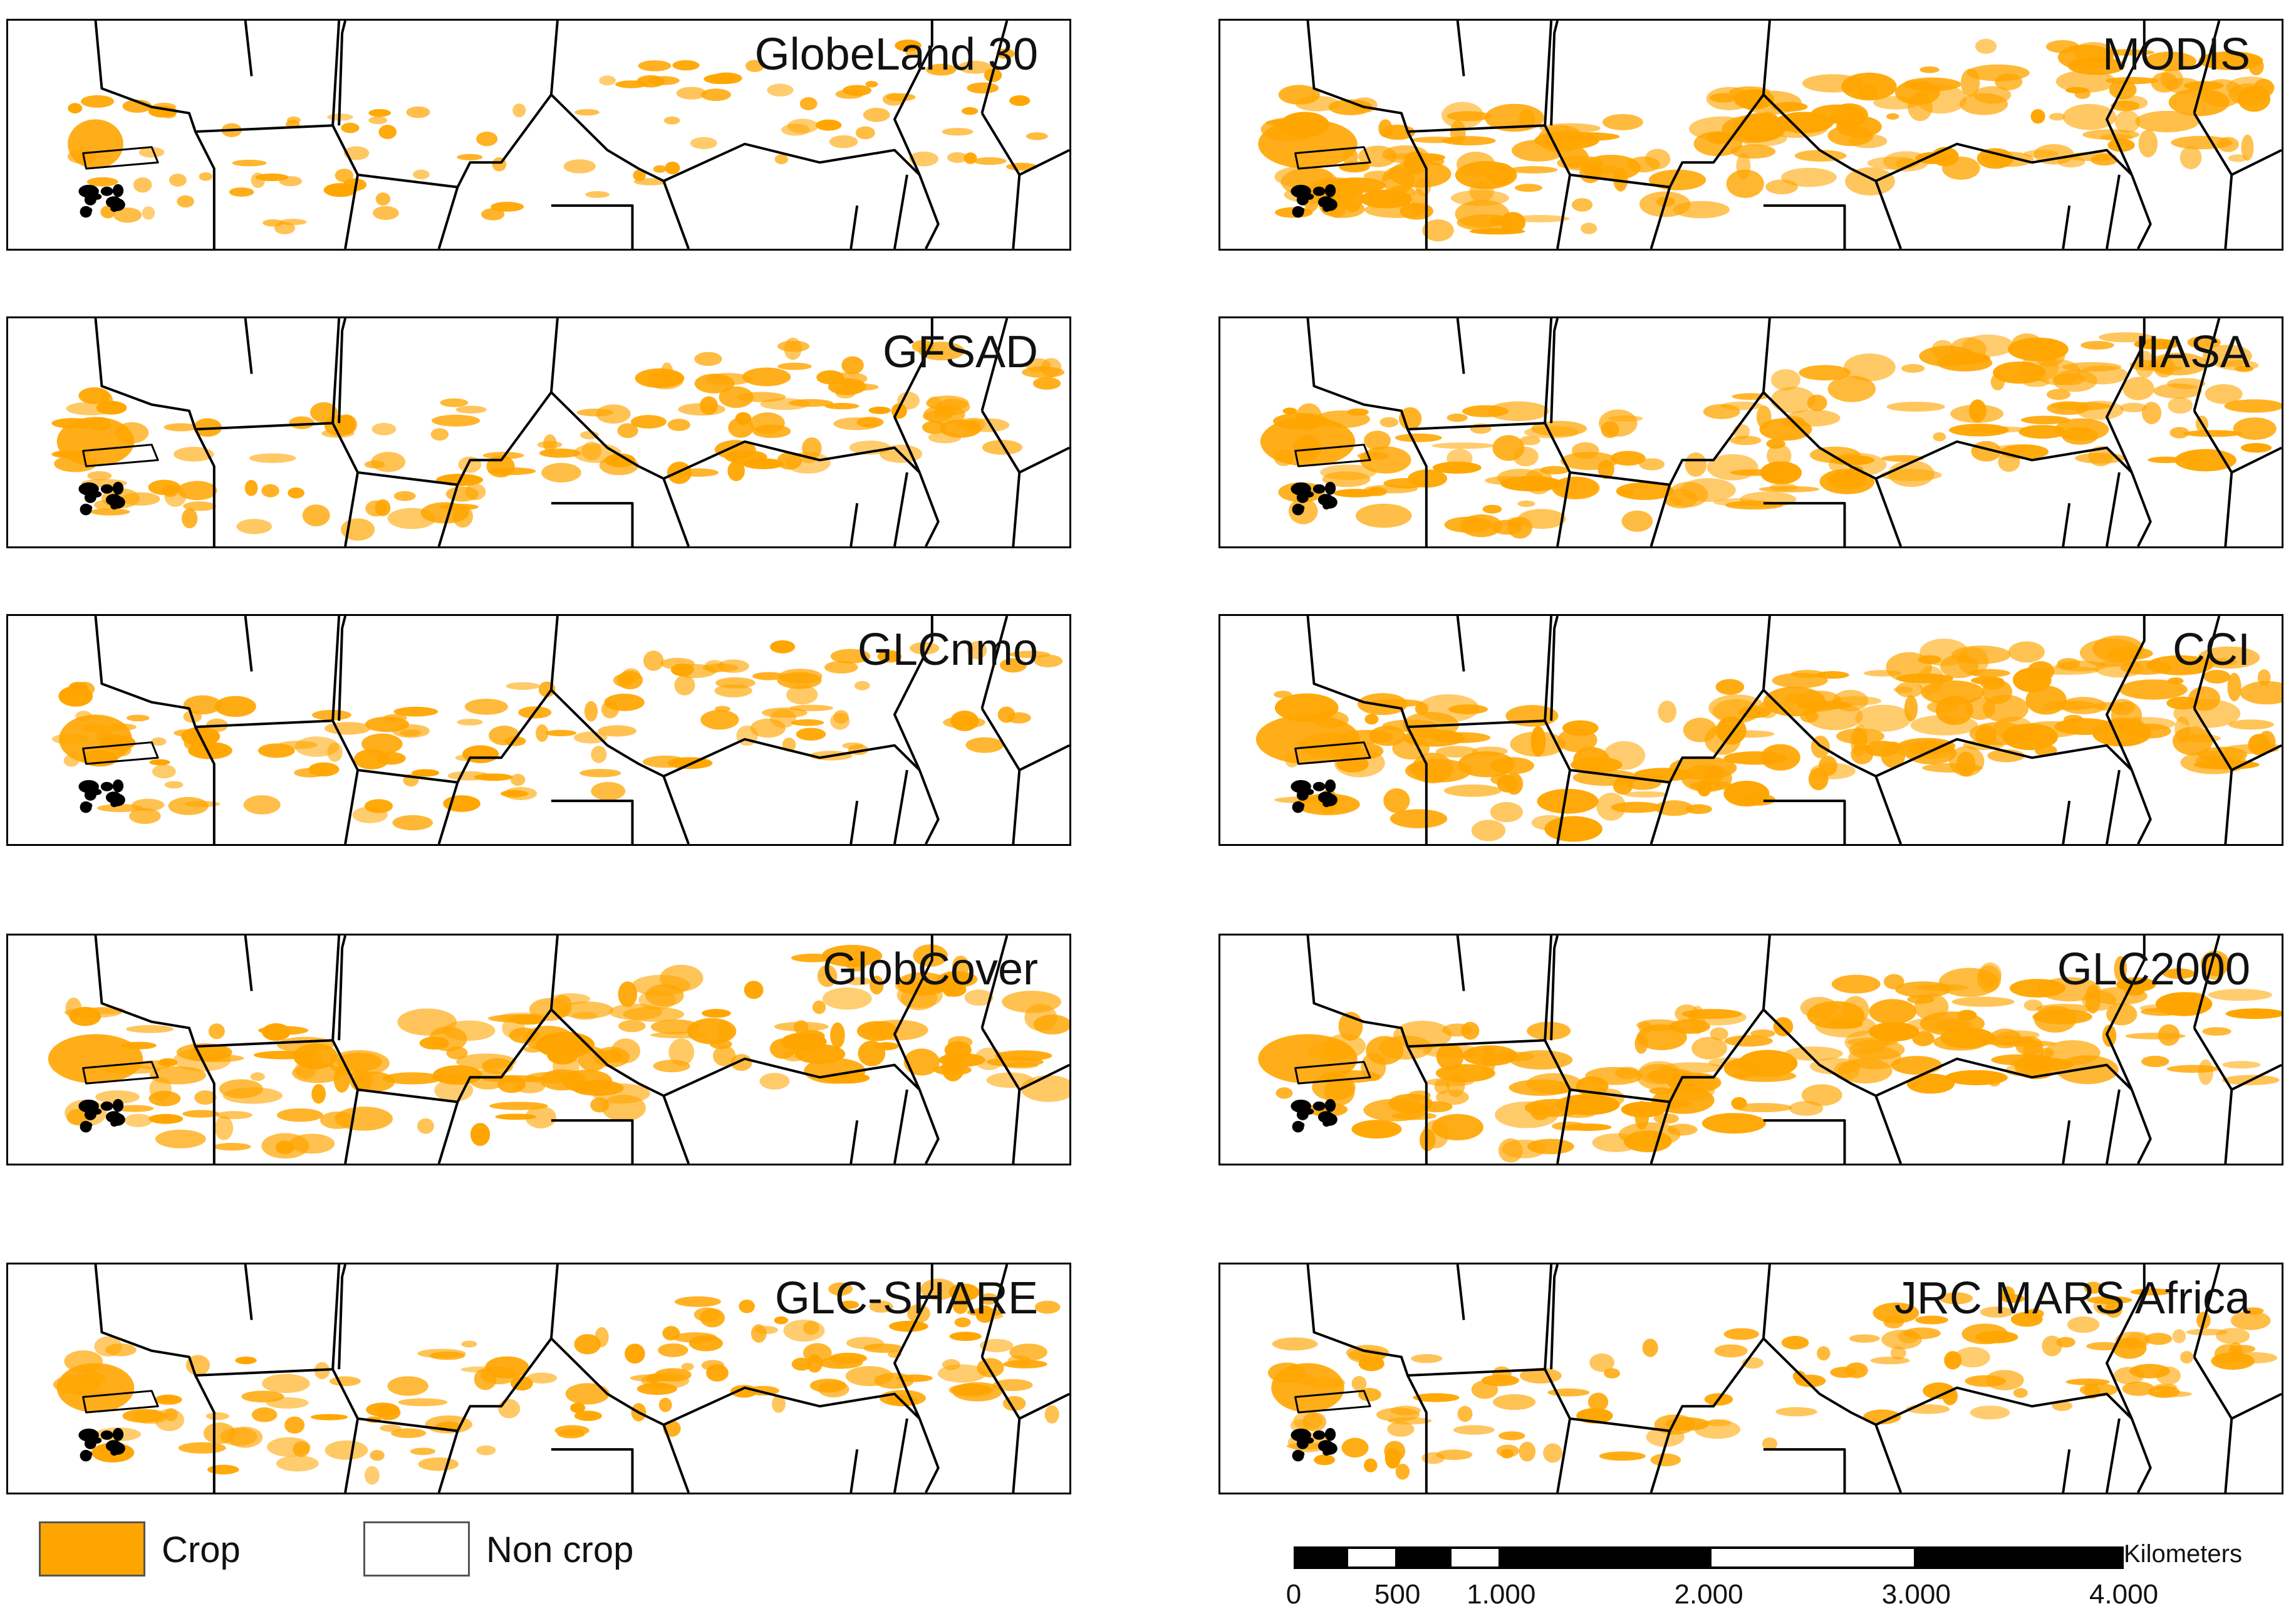  I want to click on map-panel: IIASA, so click(1751, 432).